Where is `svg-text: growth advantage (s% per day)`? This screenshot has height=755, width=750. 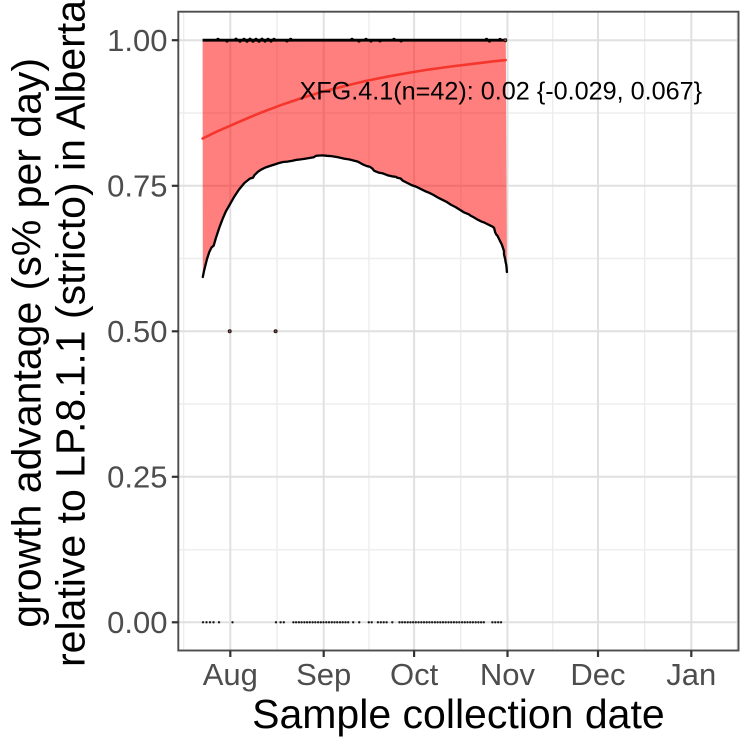 svg-text: growth advantage (s% per day) is located at coordinates (27, 343).